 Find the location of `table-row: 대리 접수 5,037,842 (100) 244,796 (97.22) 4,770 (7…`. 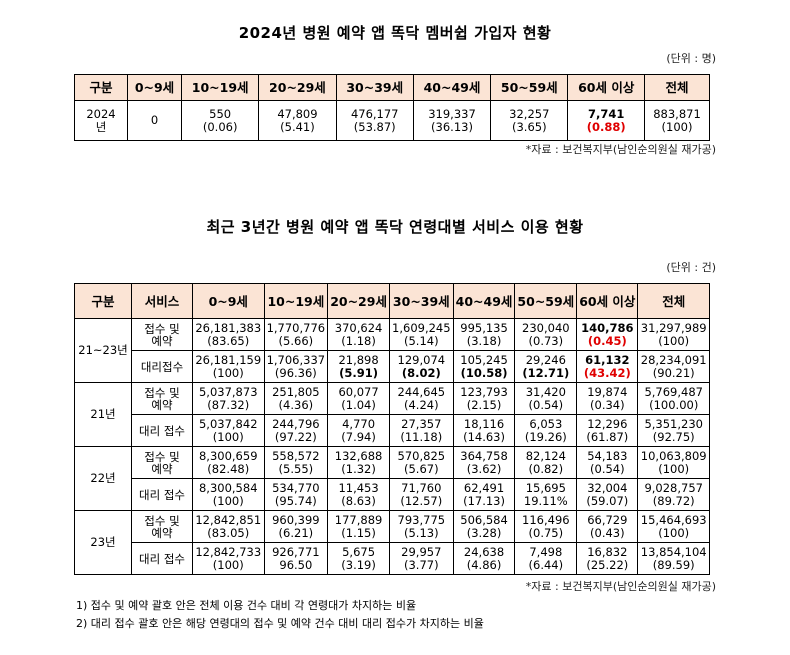

table-row: 대리 접수 5,037,842 (100) 244,796 (97.22) 4,770 (7… is located at coordinates (392, 430).